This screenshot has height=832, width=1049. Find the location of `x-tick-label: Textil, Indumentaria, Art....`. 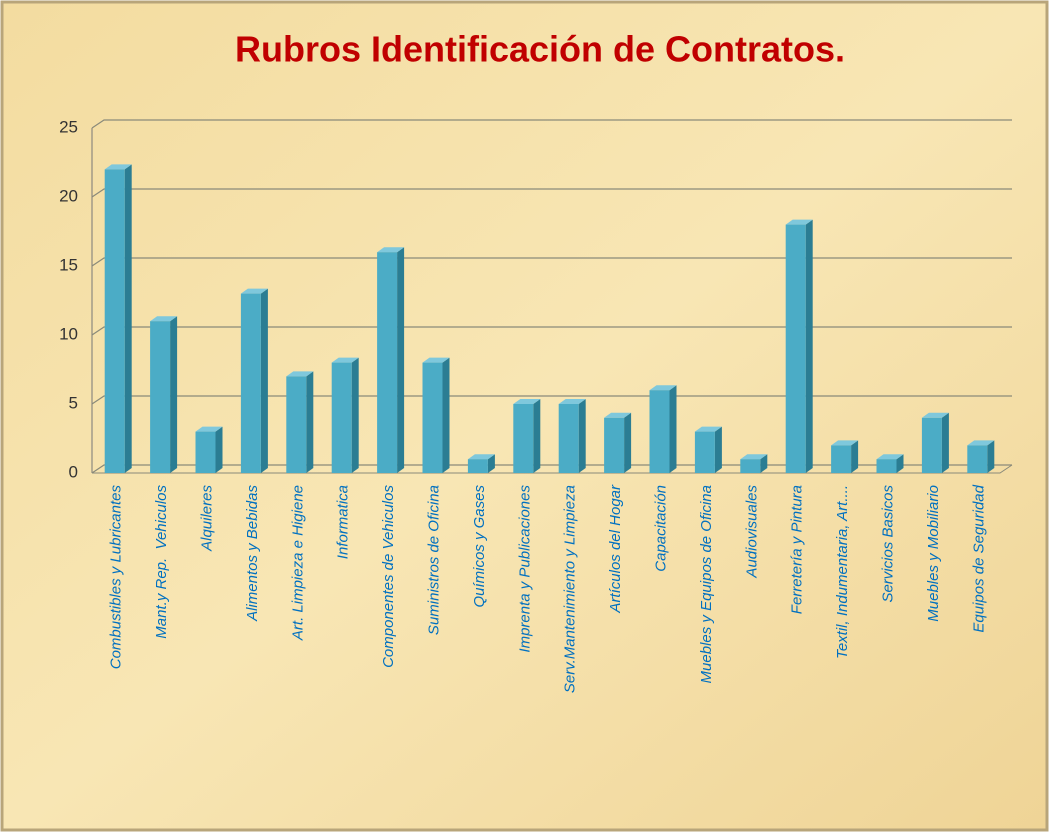

x-tick-label: Textil, Indumentaria, Art.... is located at coordinates (842, 572).